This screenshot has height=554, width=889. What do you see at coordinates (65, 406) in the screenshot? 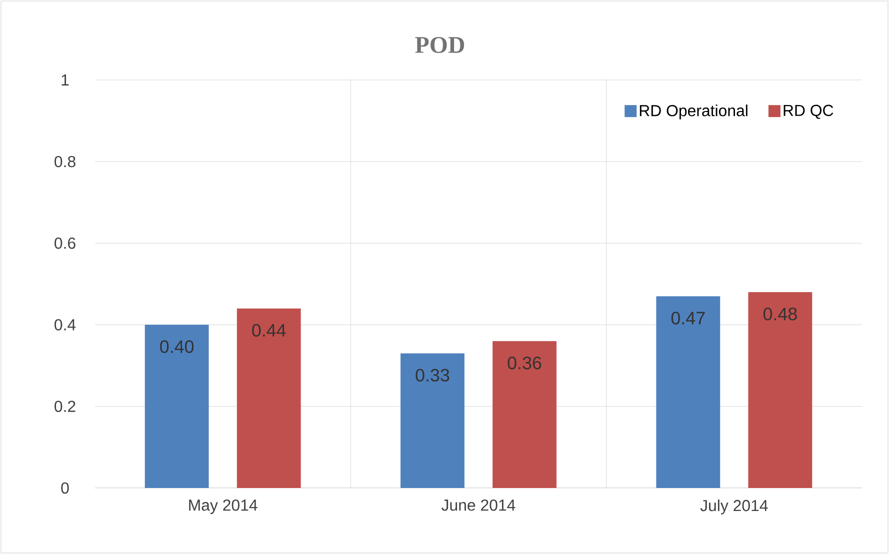
I see `y-tick-label: 0.2` at bounding box center [65, 406].